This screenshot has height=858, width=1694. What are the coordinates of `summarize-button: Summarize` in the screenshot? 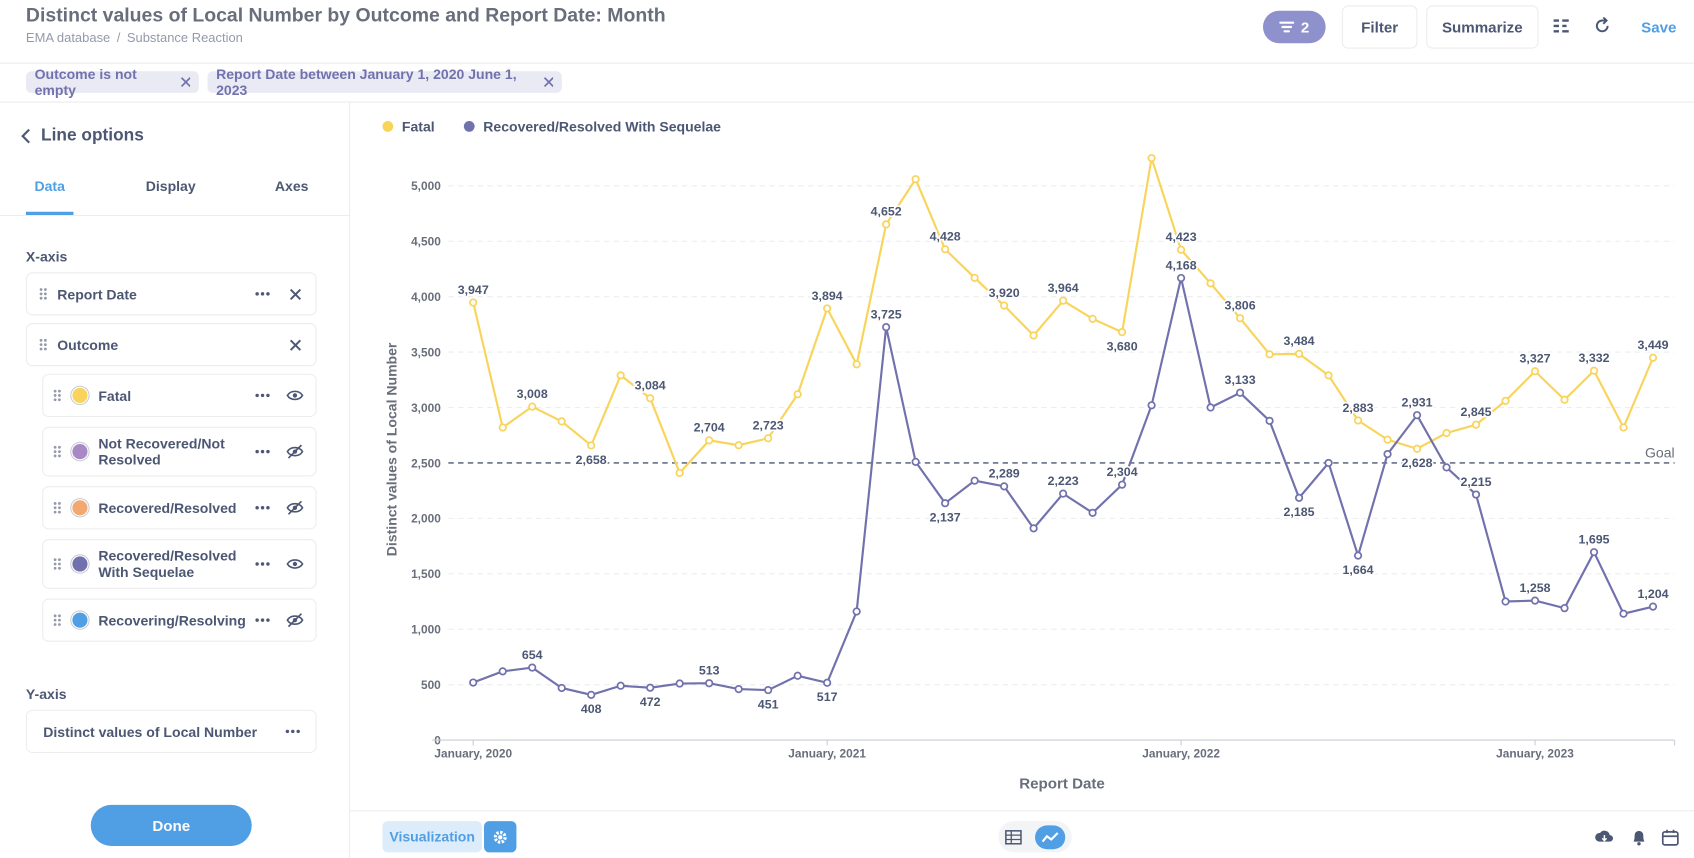 It's located at (1482, 27).